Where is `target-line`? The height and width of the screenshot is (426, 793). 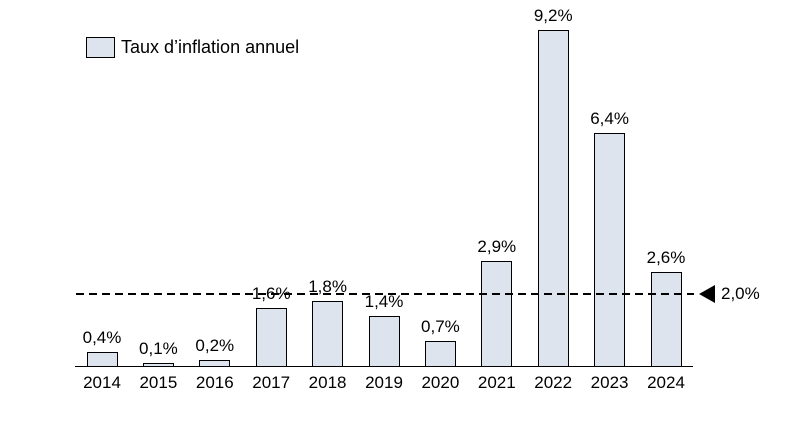
target-line is located at coordinates (385, 293).